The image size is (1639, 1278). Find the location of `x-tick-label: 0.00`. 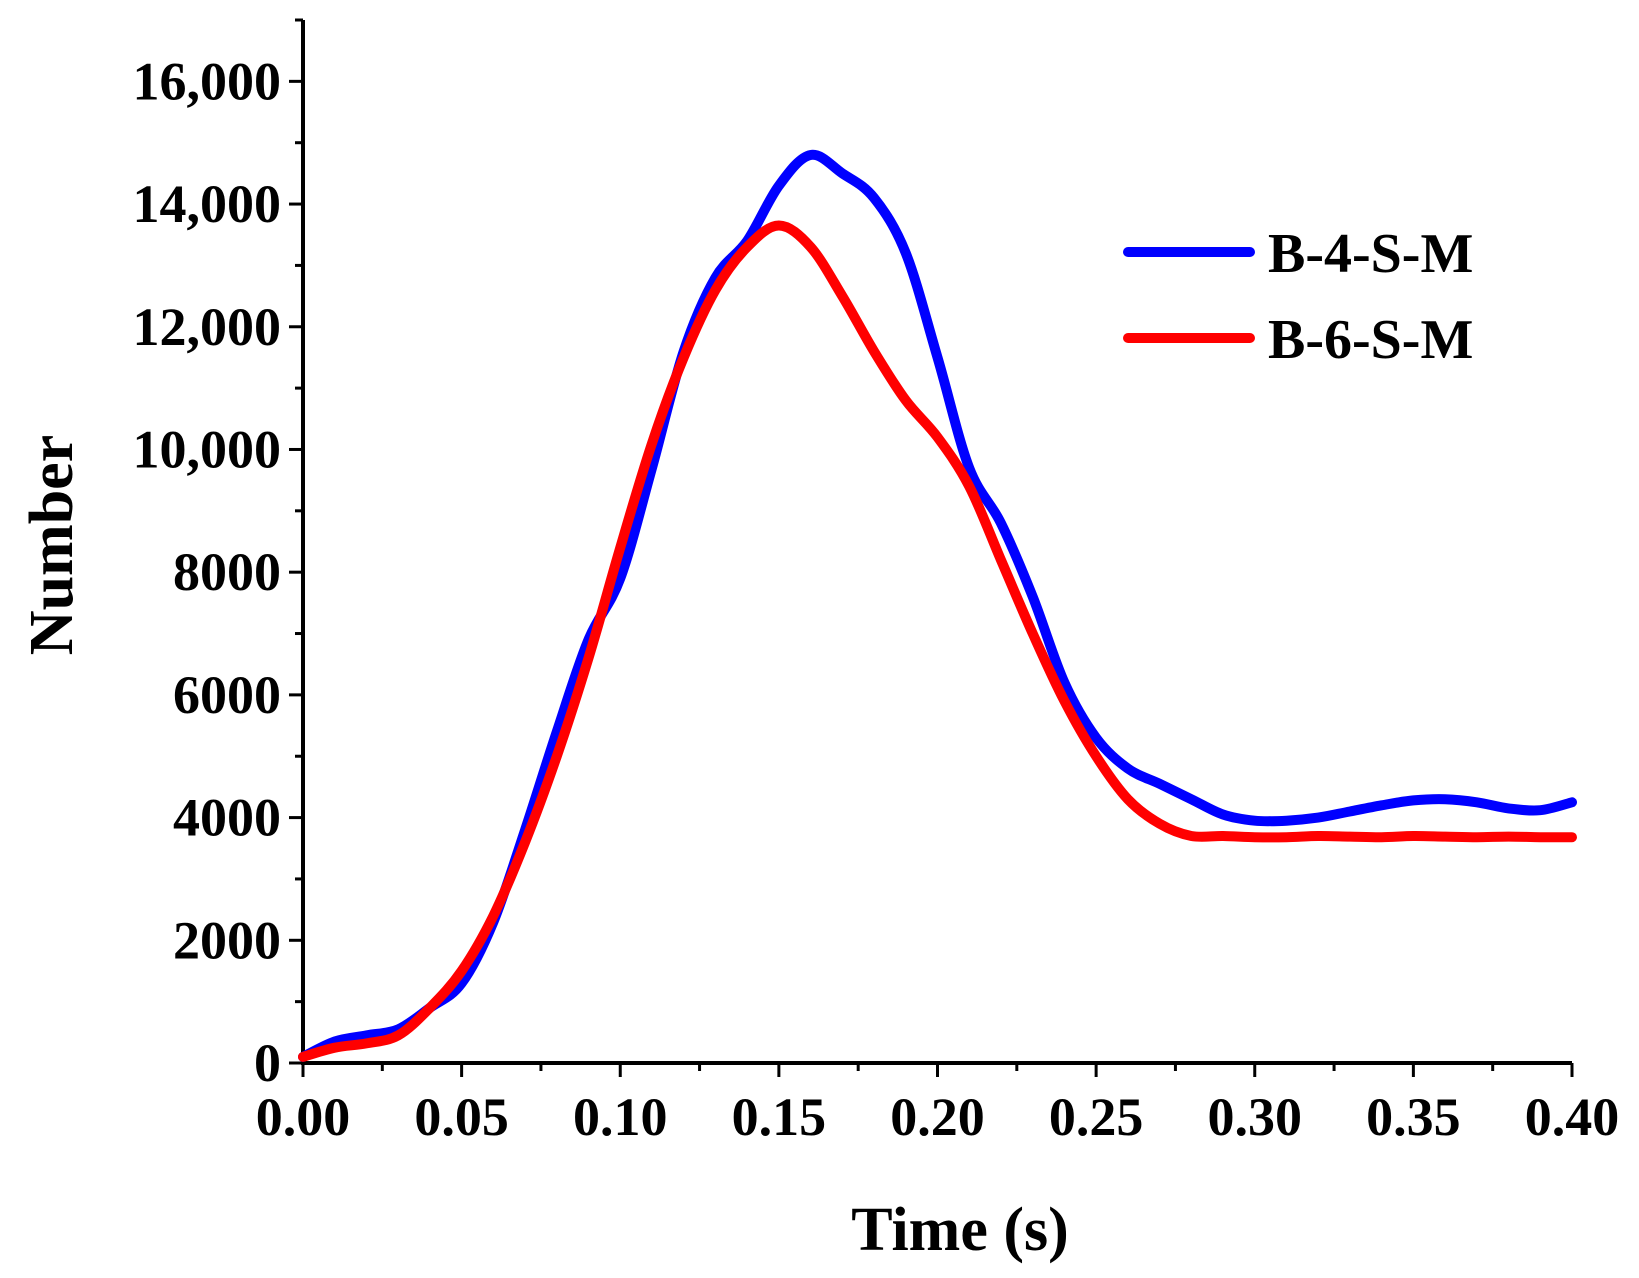

x-tick-label: 0.00 is located at coordinates (303, 1117).